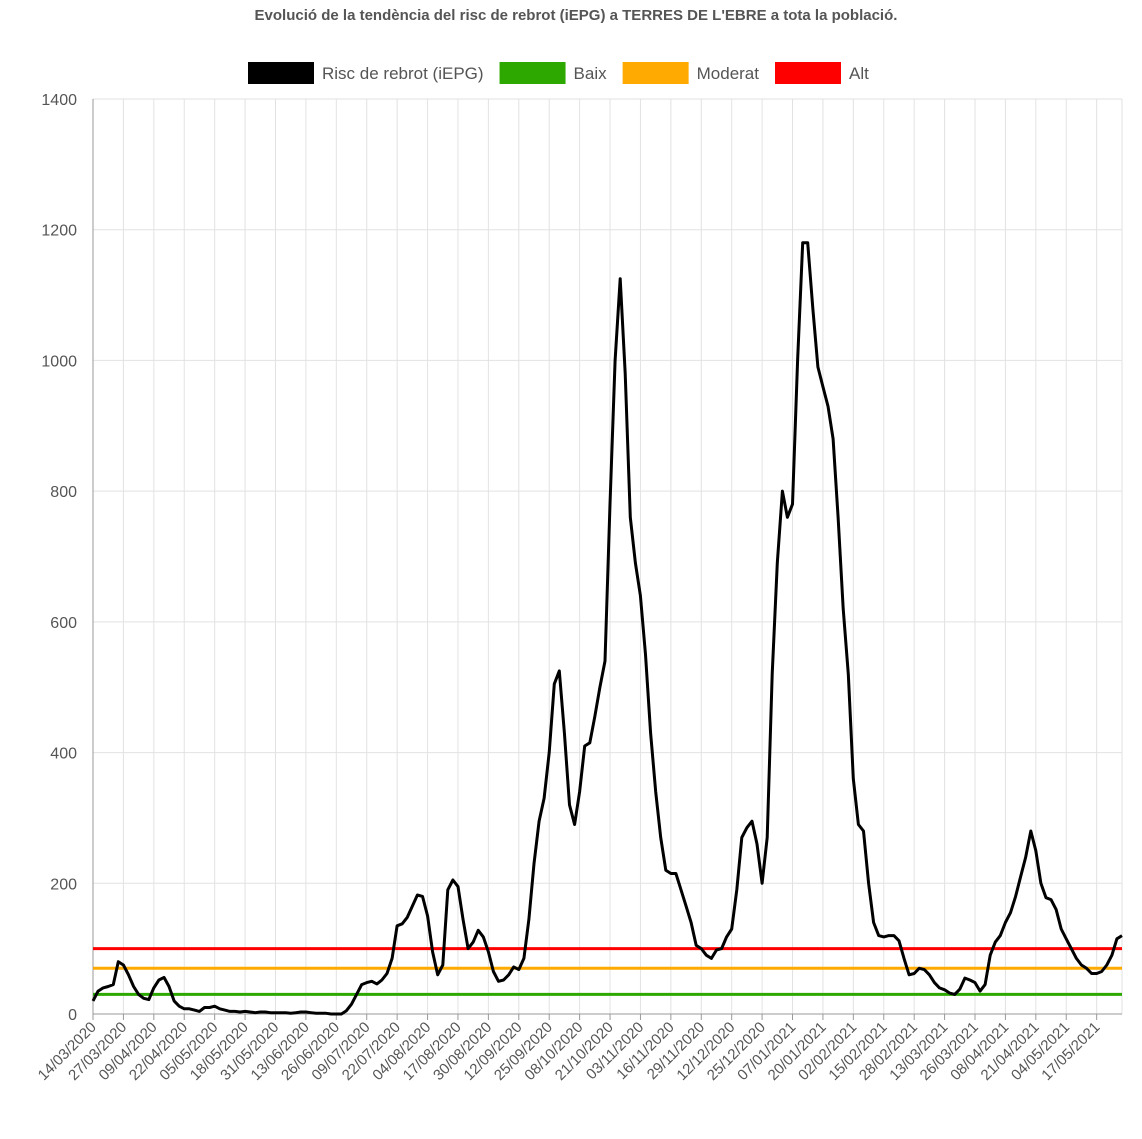 This screenshot has height=1139, width=1142. I want to click on y-tick-label: 800, so click(63, 492).